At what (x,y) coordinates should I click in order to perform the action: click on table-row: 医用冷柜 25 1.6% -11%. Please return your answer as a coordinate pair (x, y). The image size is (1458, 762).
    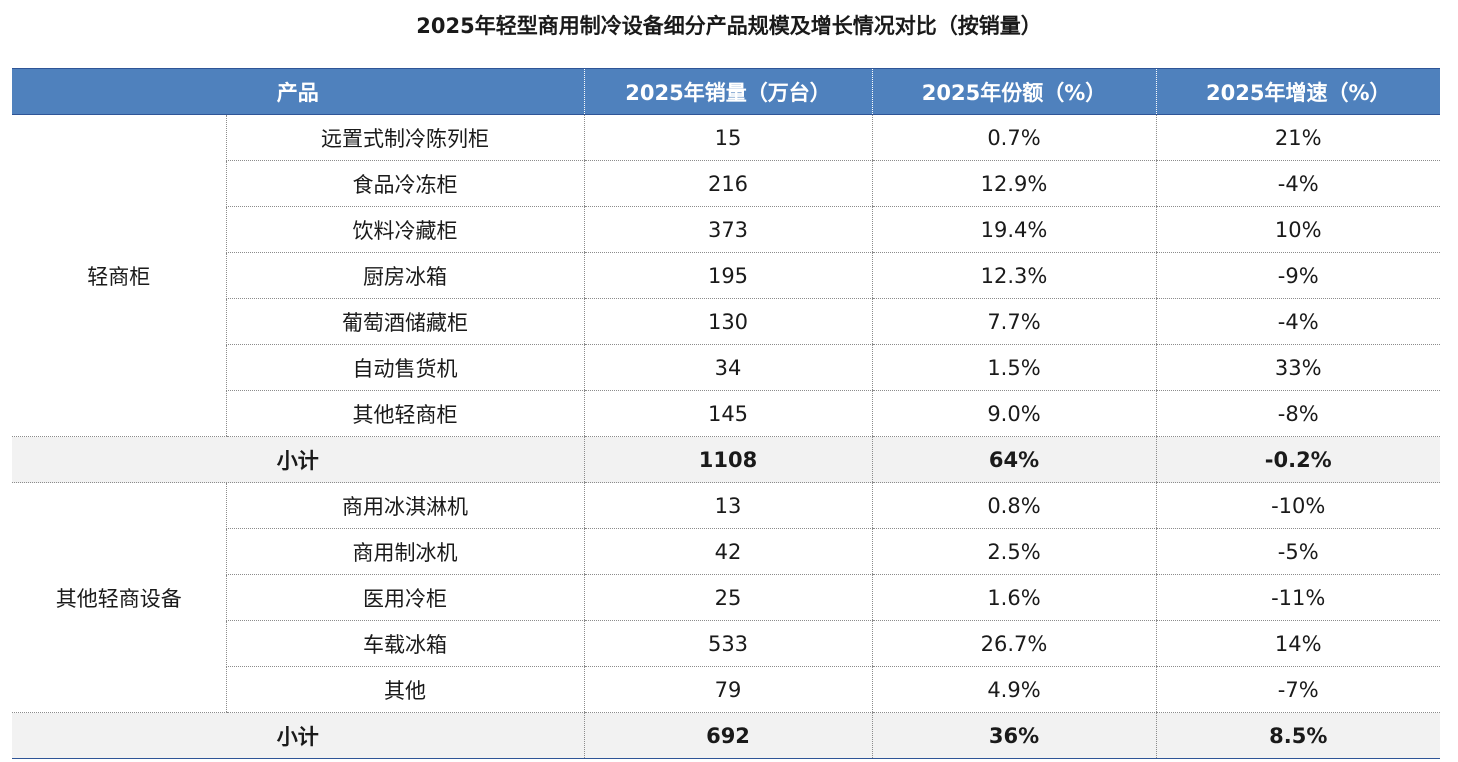
    Looking at the image, I should click on (726, 597).